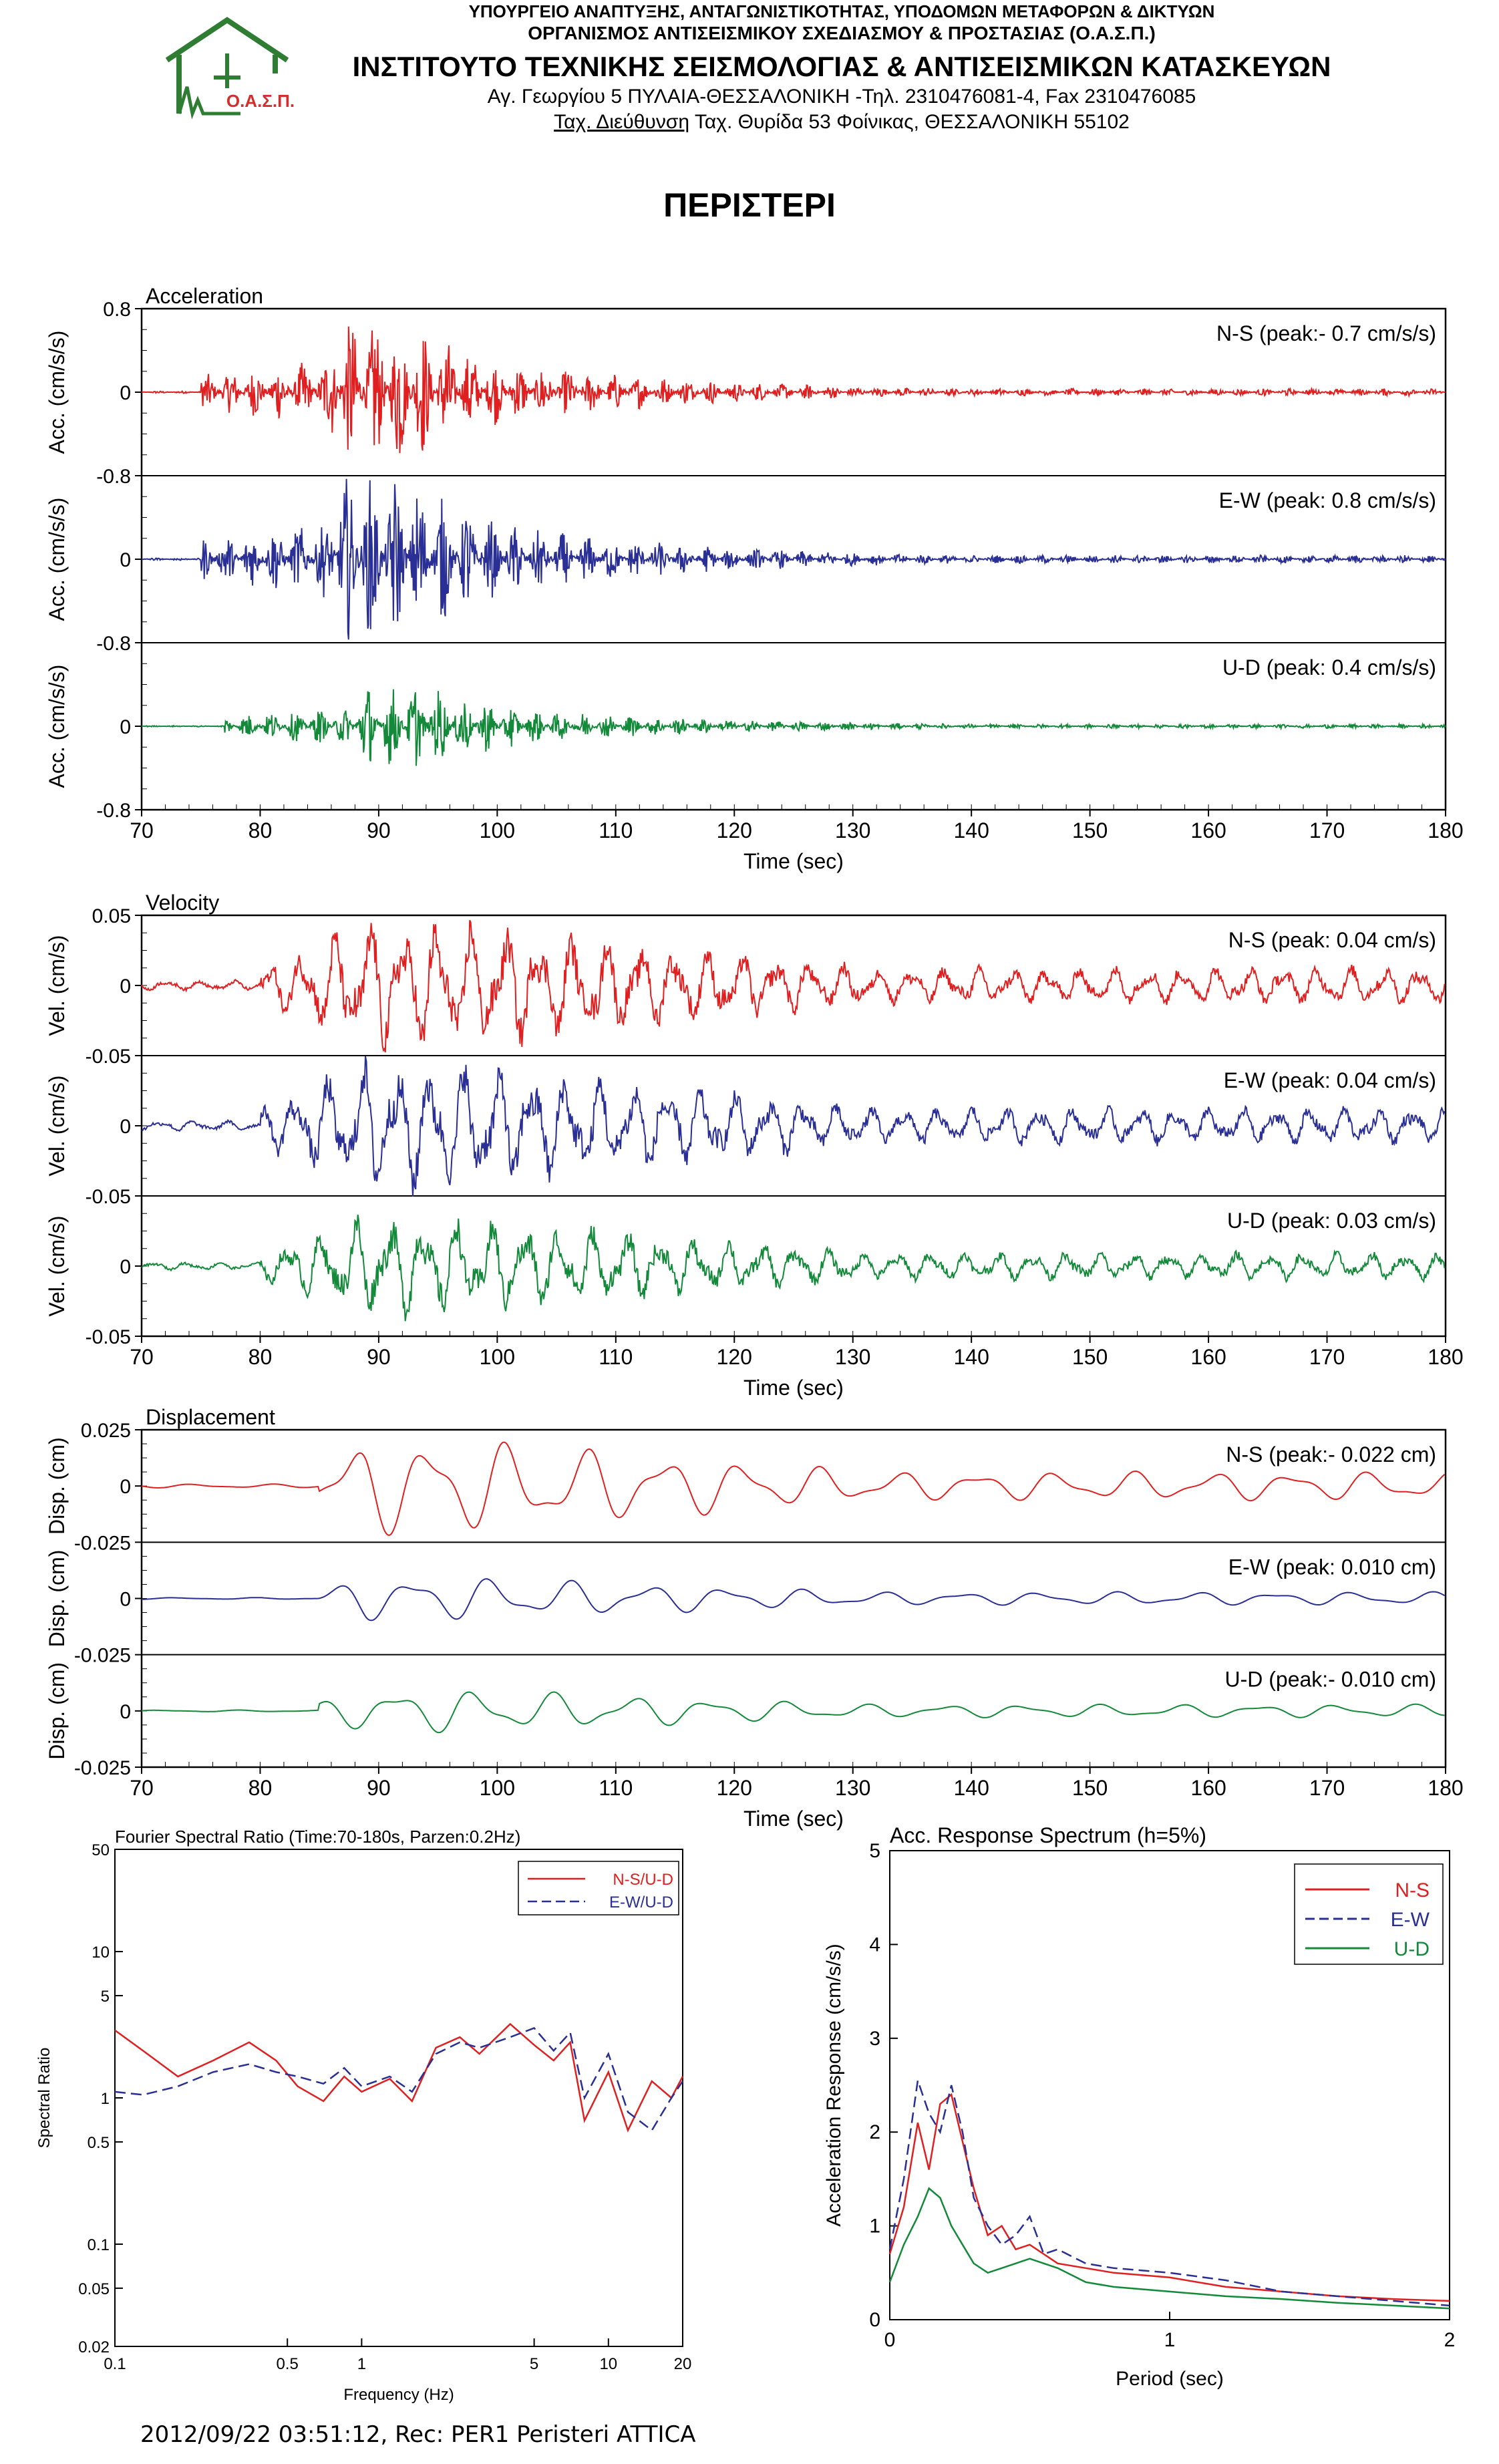 The image size is (1499, 2464). What do you see at coordinates (622, 122) in the screenshot?
I see `postal-label: Ταχ. Διεύθυνση` at bounding box center [622, 122].